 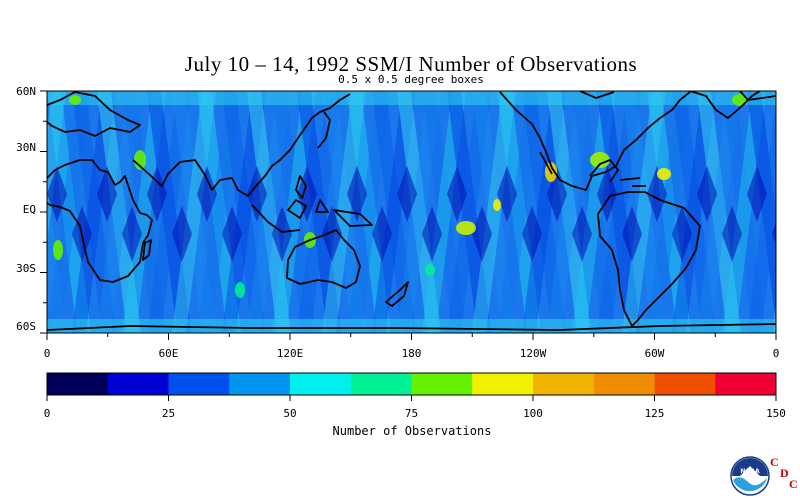 I want to click on coast-baja, so click(x=546, y=163).